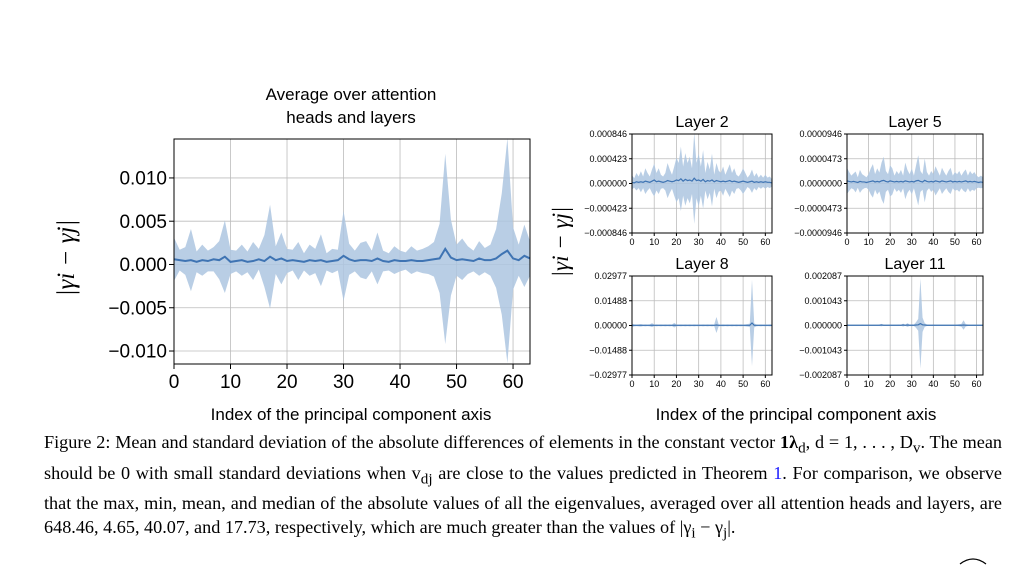  What do you see at coordinates (955, 242) in the screenshot?
I see `layer5-x-tick-label: 50` at bounding box center [955, 242].